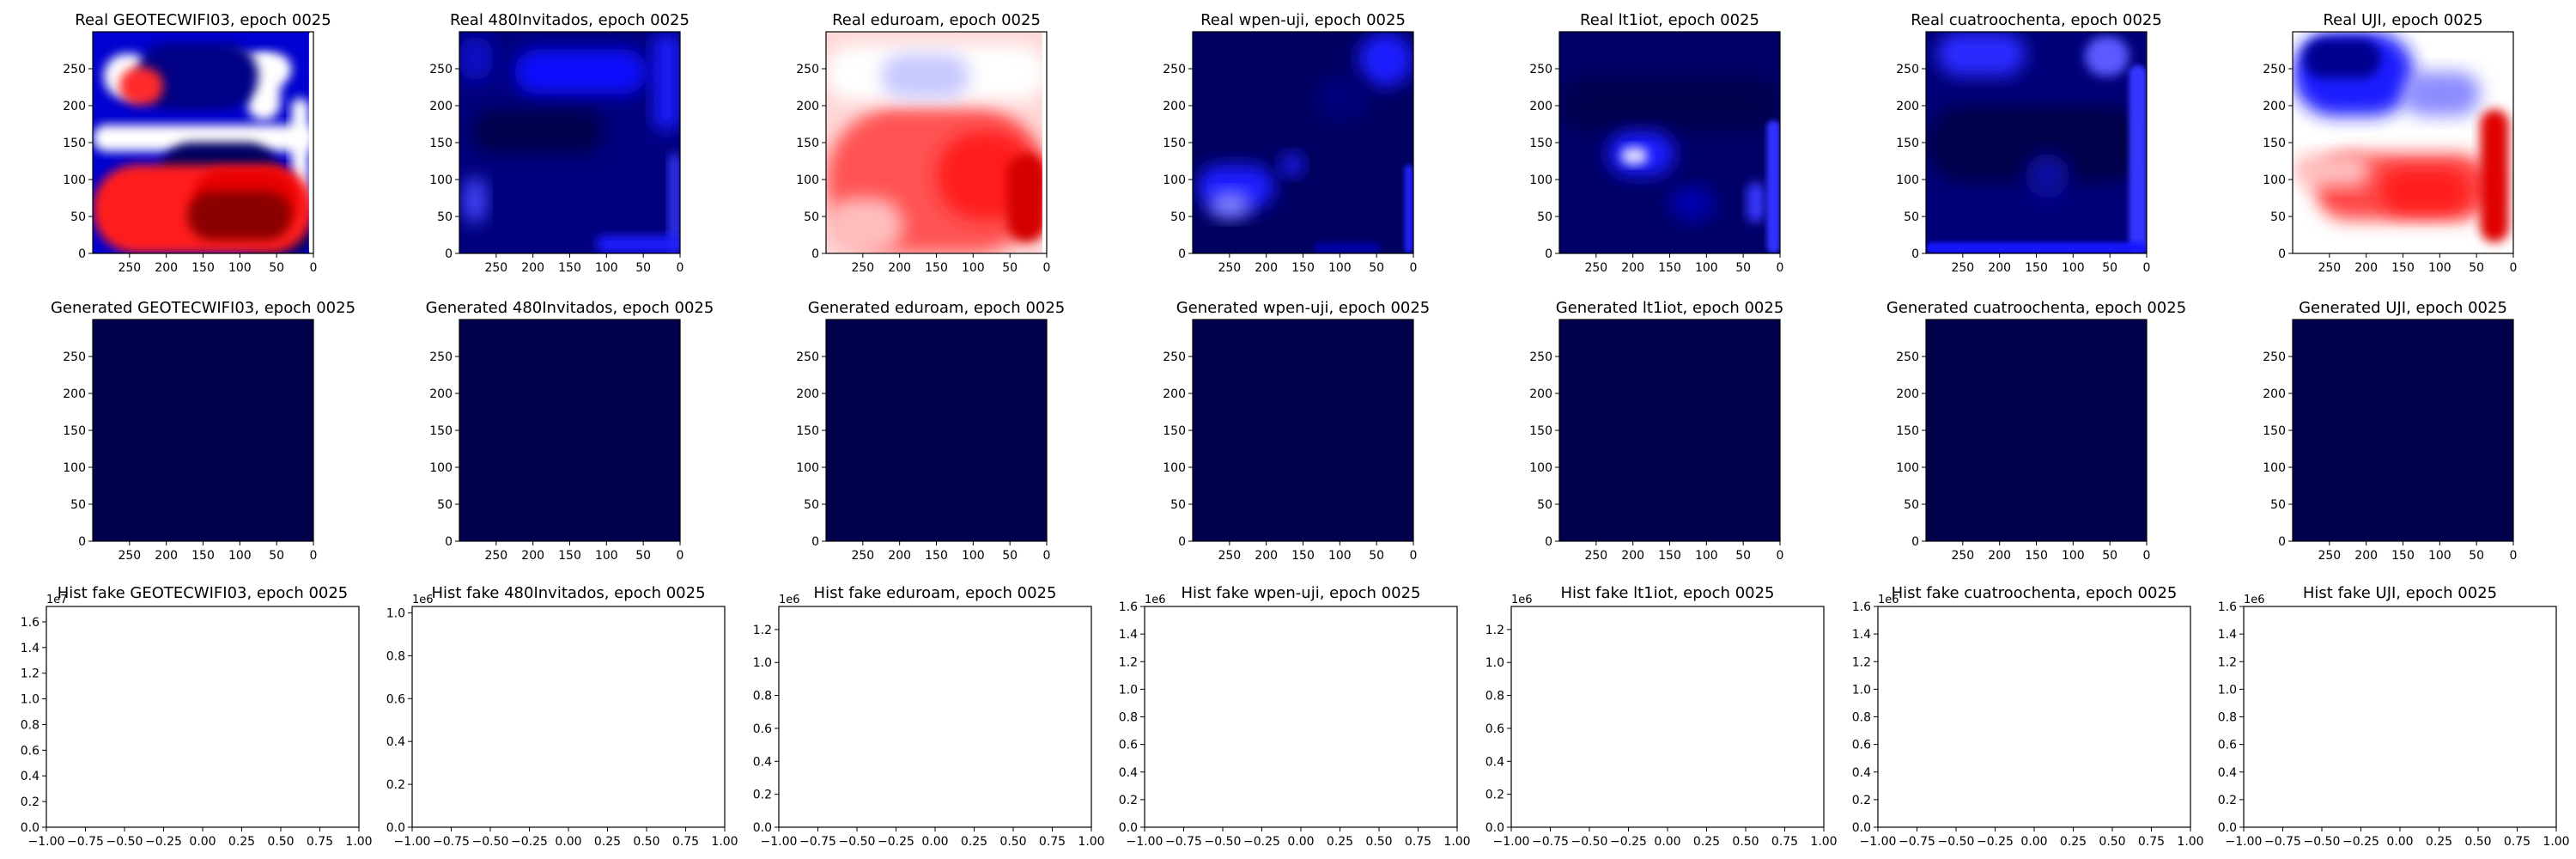  Describe the element at coordinates (1745, 842) in the screenshot. I see `x-tick-label: 0.50` at that location.